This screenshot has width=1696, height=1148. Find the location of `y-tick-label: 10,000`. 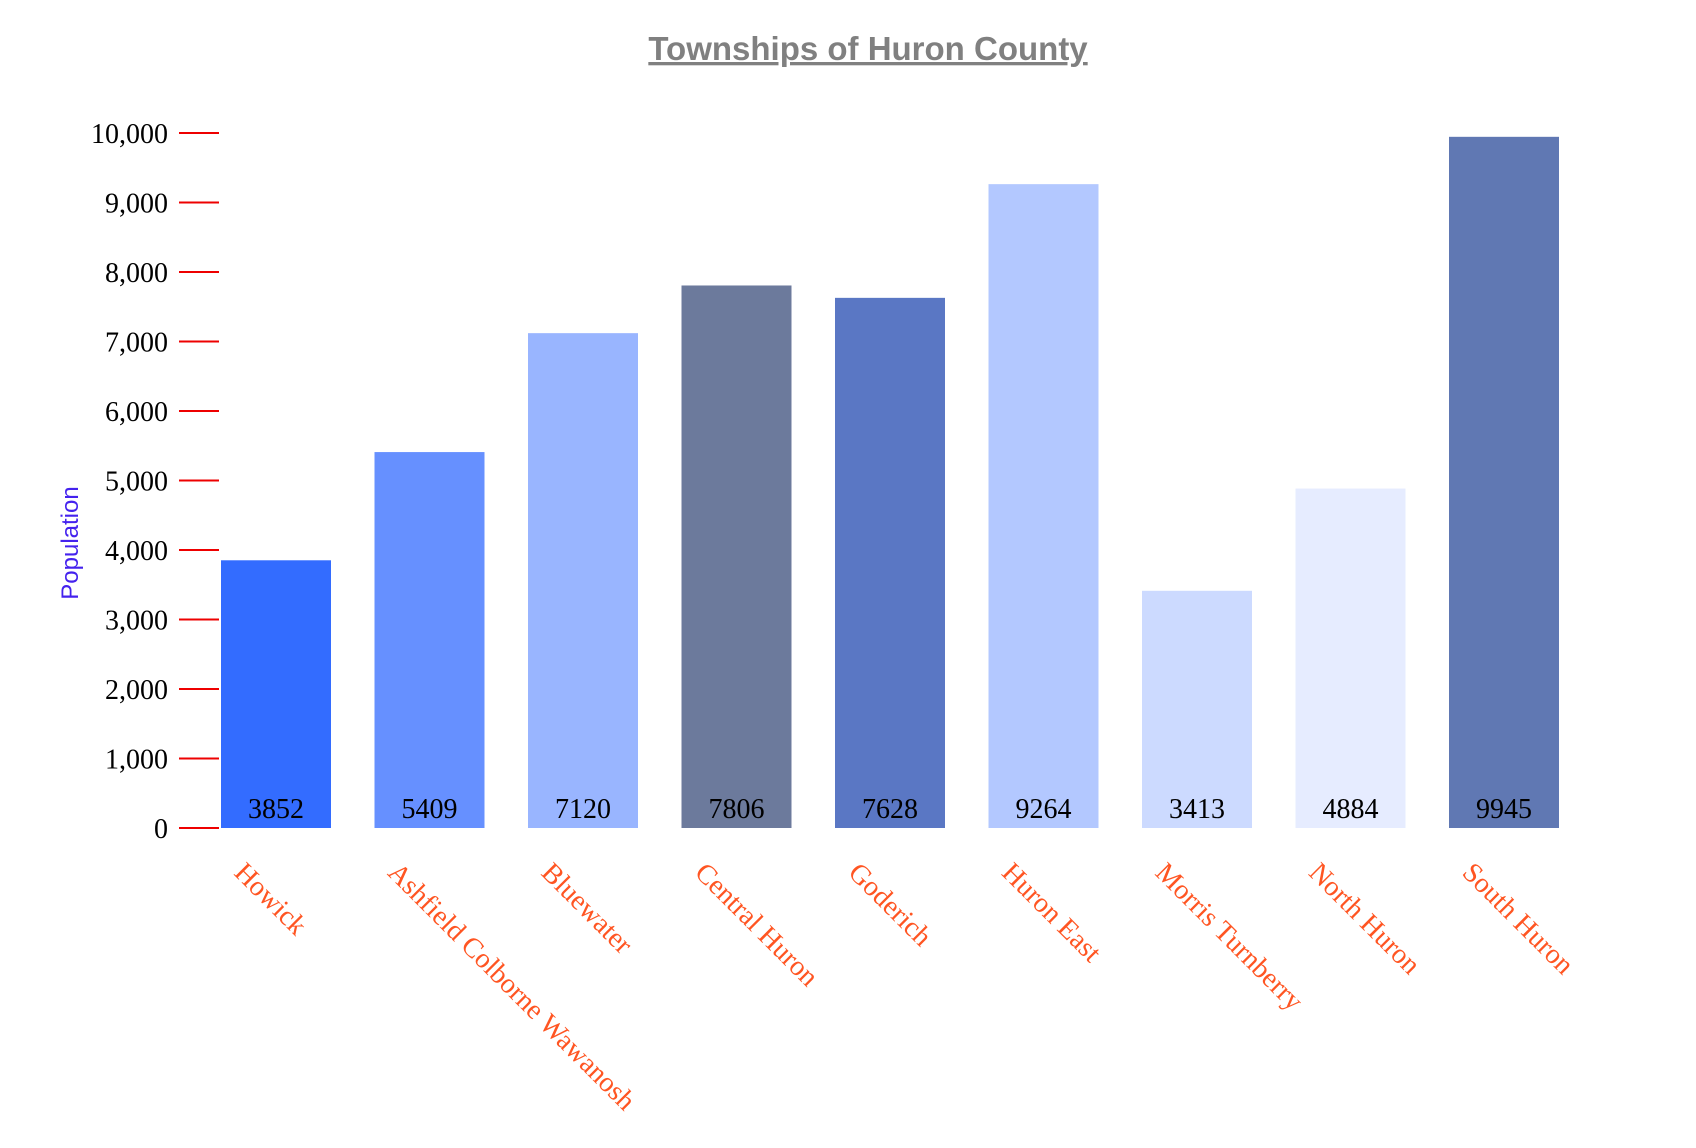

y-tick-label: 10,000 is located at coordinates (129, 134).